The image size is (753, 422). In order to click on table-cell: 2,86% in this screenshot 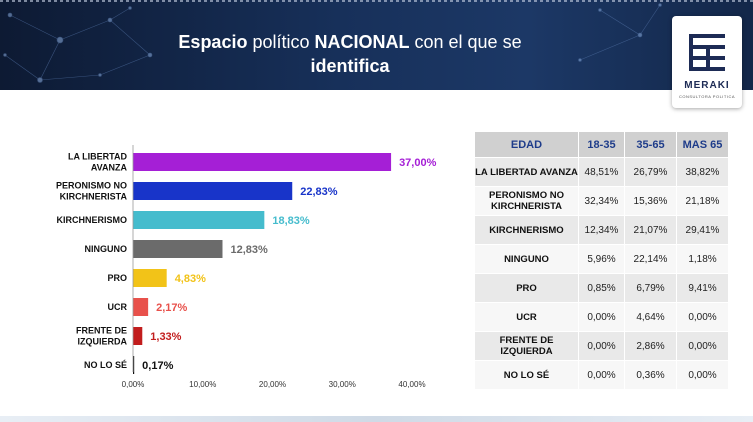, I will do `click(650, 346)`.